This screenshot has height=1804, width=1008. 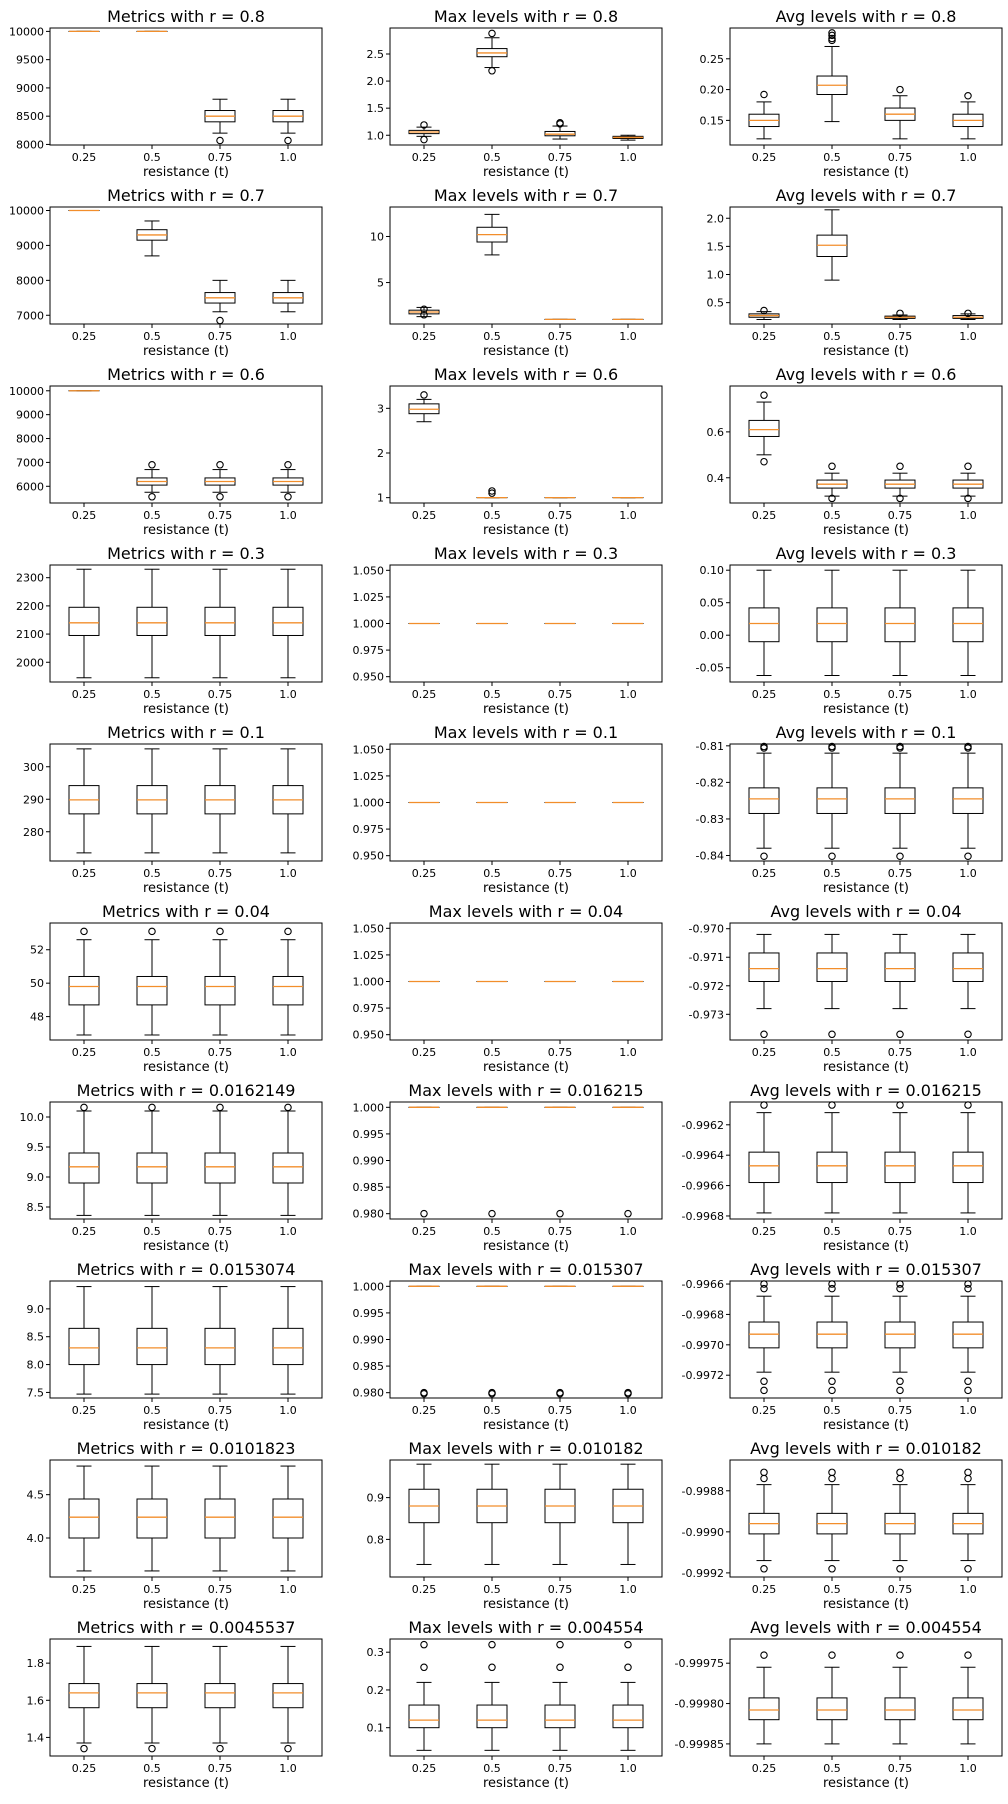 What do you see at coordinates (703, 1345) in the screenshot?
I see `y-tick-label: -0.9970` at bounding box center [703, 1345].